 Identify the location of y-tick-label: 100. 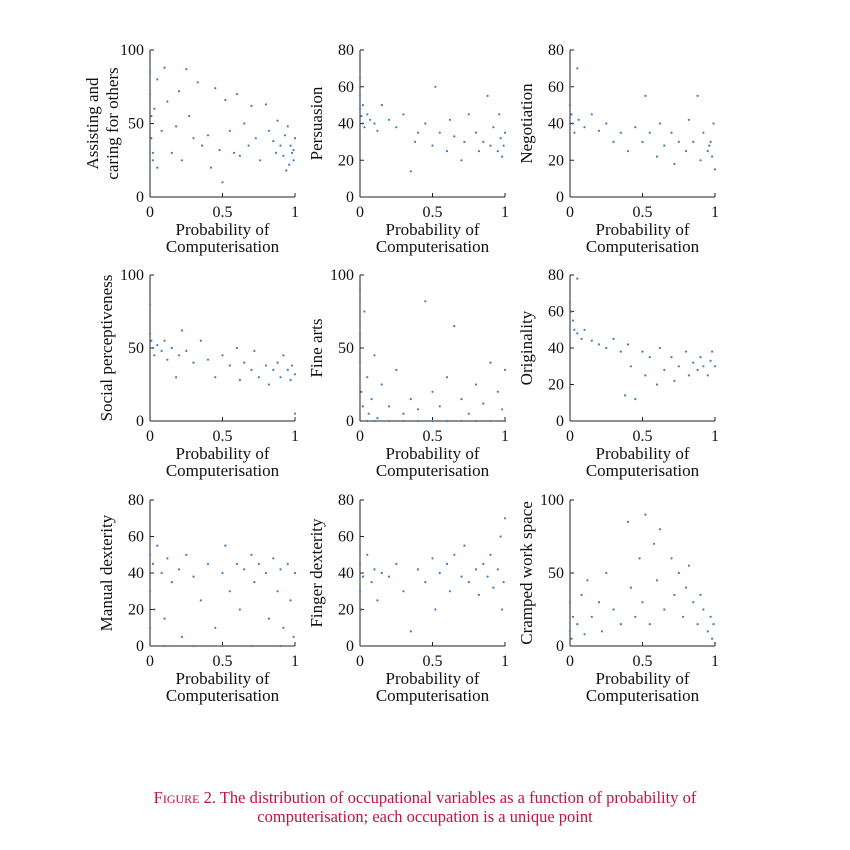
(342, 275).